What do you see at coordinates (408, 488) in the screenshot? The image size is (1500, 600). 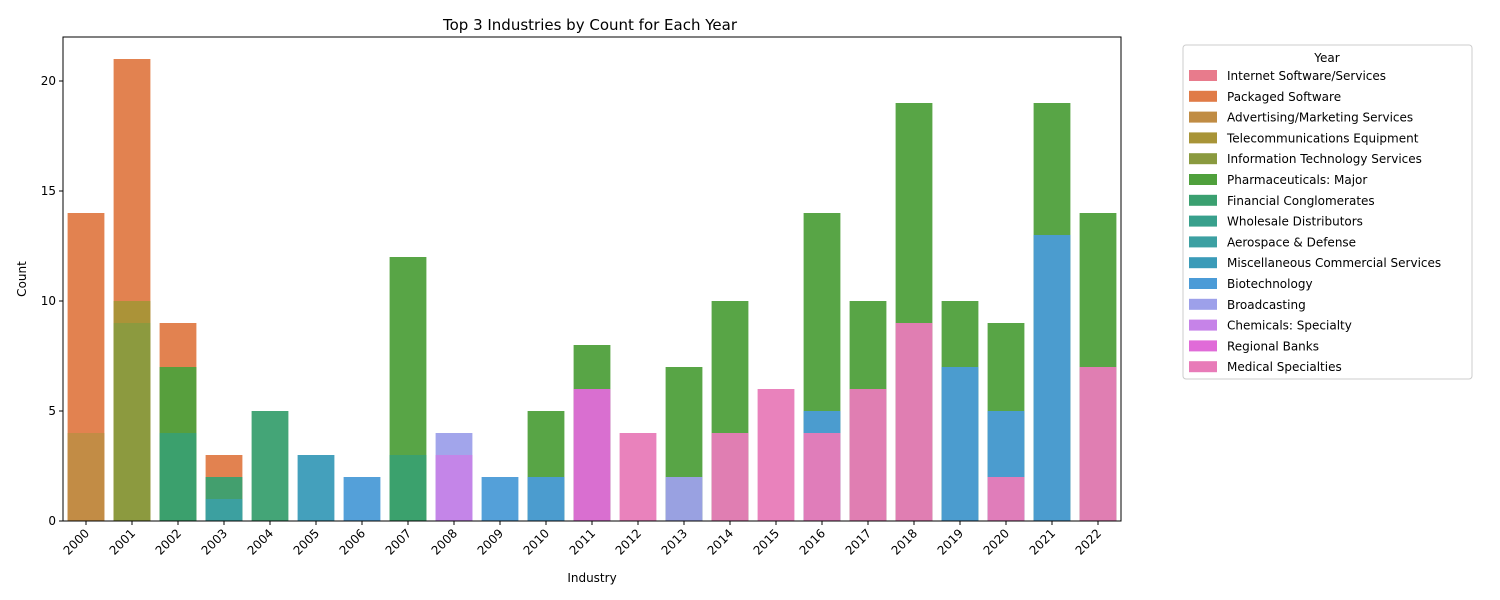 I see `bar-2007-financial-conglomerates` at bounding box center [408, 488].